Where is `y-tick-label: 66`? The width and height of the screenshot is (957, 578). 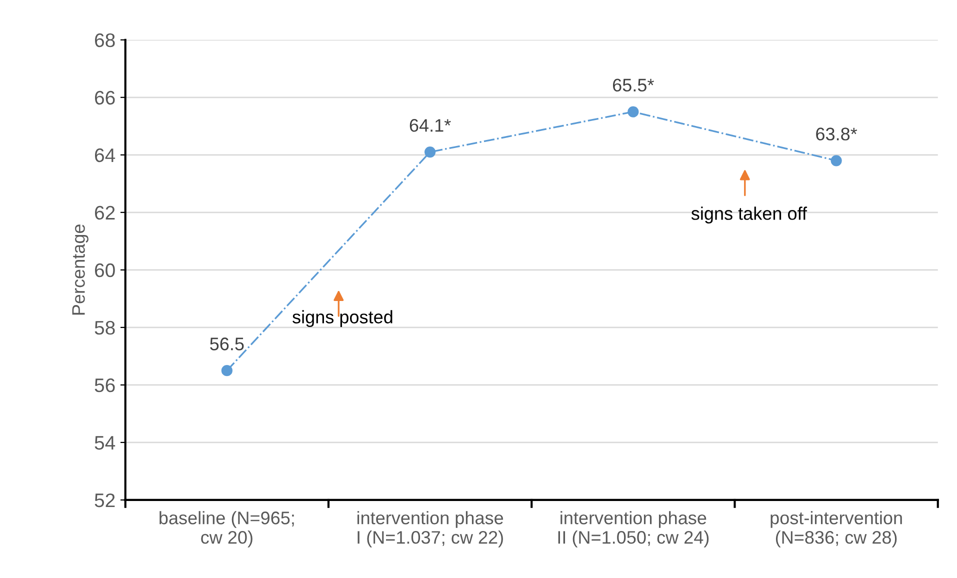 y-tick-label: 66 is located at coordinates (105, 97).